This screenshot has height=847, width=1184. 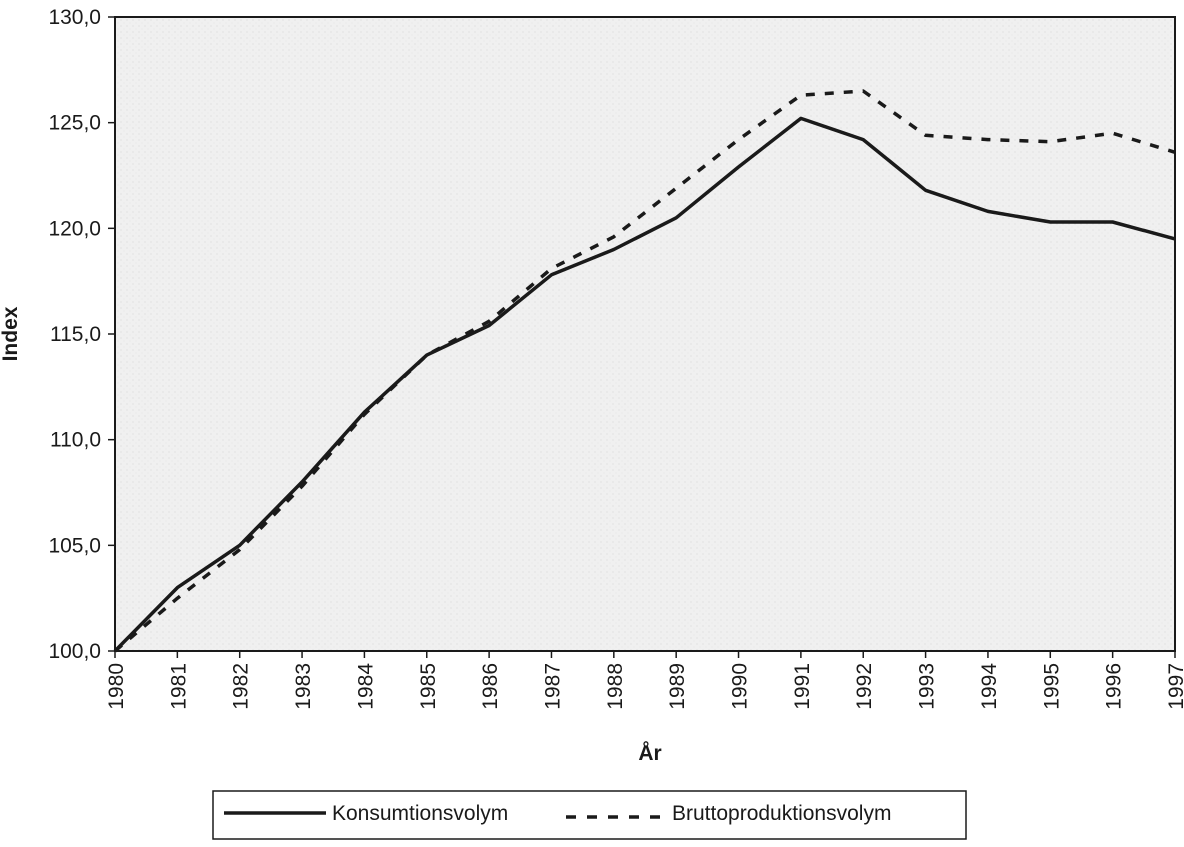 What do you see at coordinates (552, 686) in the screenshot?
I see `x-tick-label: 1987` at bounding box center [552, 686].